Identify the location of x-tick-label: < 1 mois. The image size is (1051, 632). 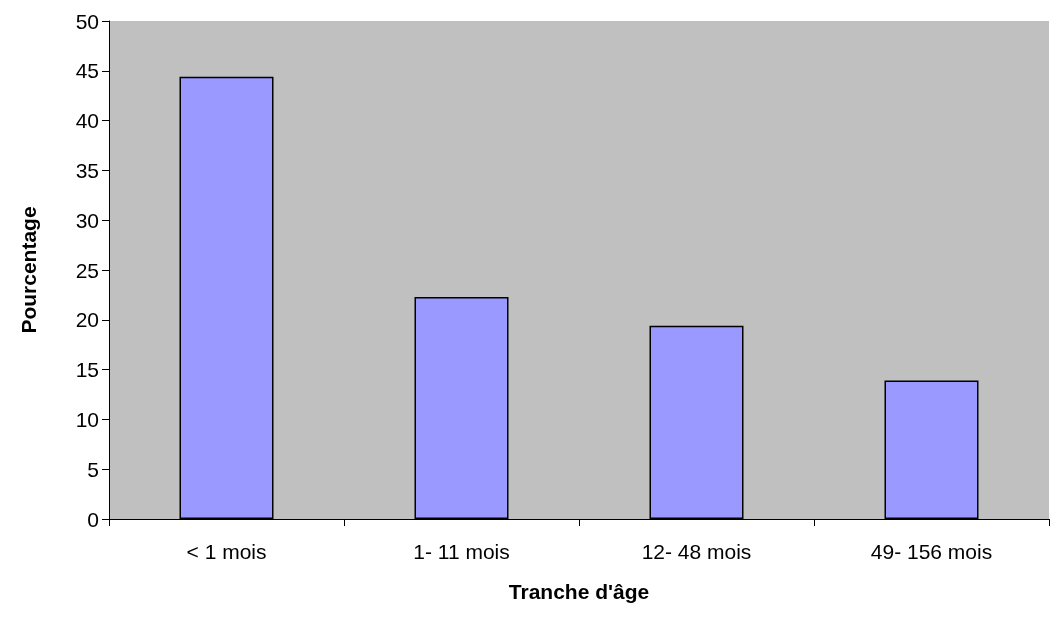
(226, 551).